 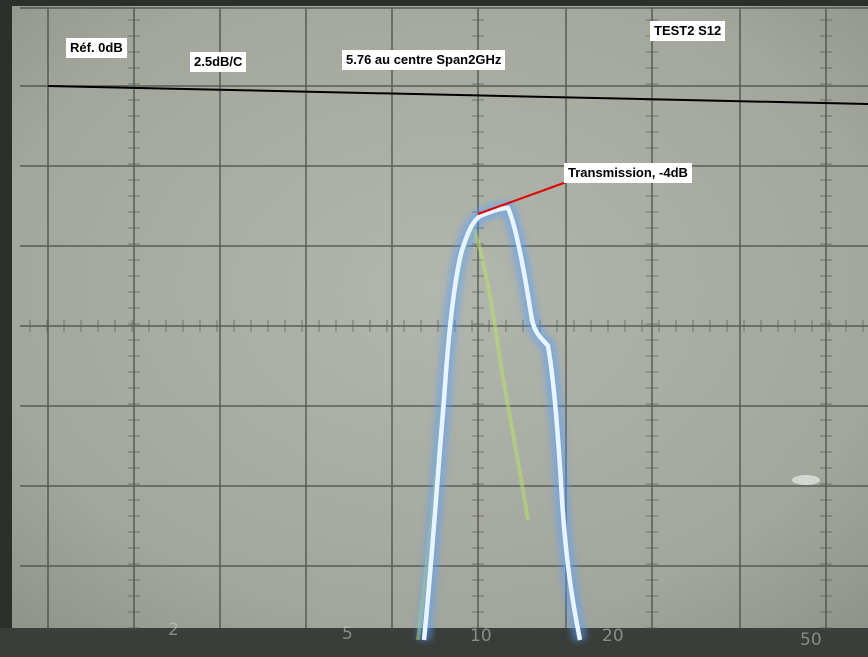 What do you see at coordinates (218, 62) in the screenshot?
I see `scale-label: 2.5dB/C` at bounding box center [218, 62].